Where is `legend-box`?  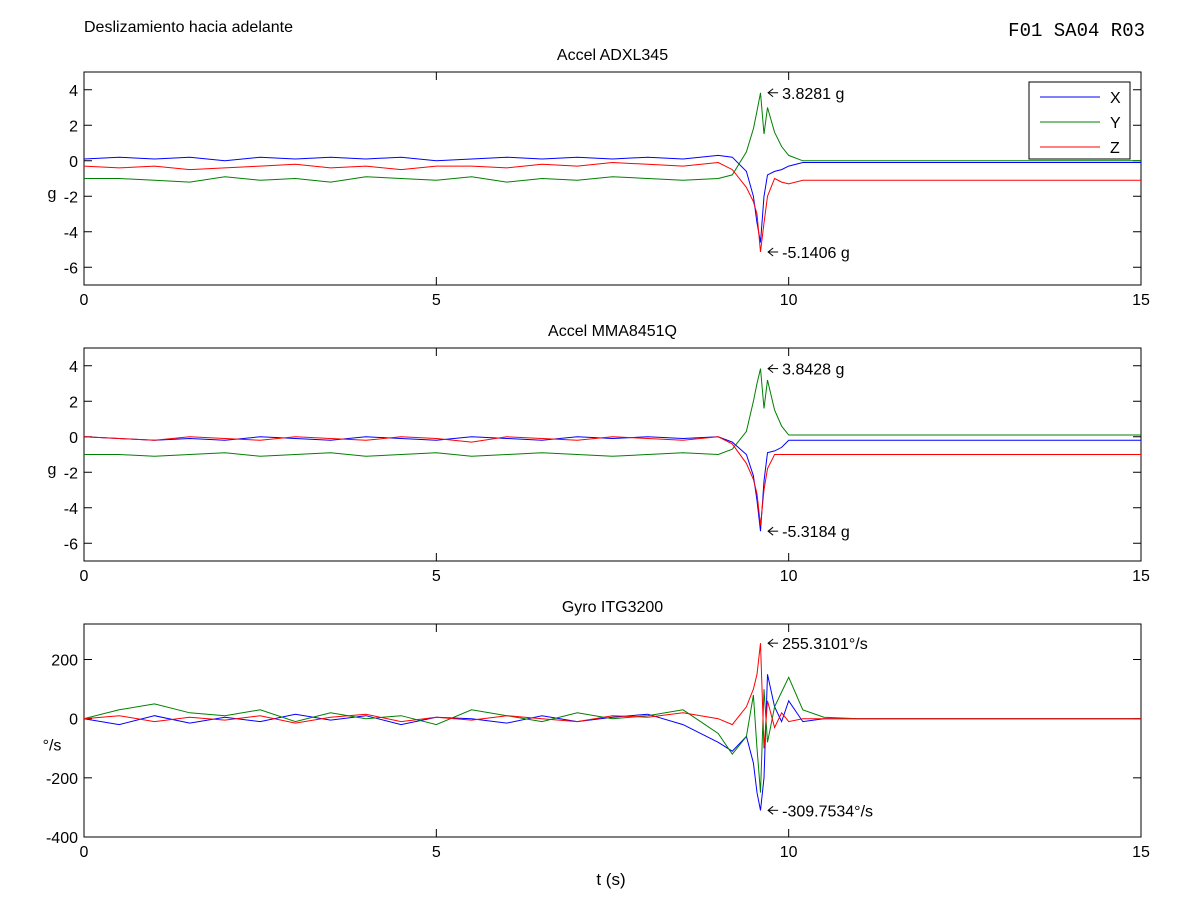
legend-box is located at coordinates (1079, 120).